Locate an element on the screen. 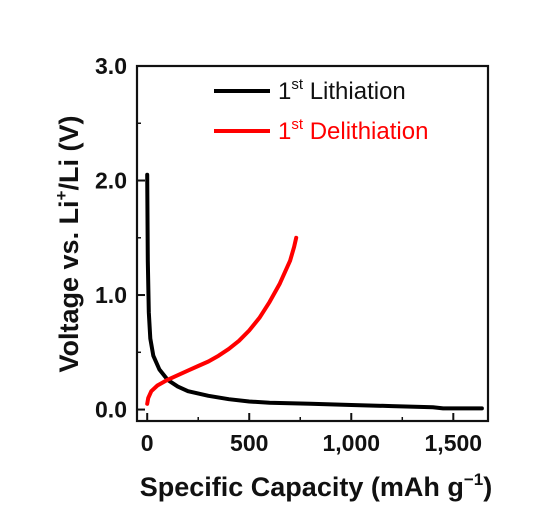 Image resolution: width=558 pixels, height=512 pixels. y-axis-title: Voltage vs. Li+/Li (V) is located at coordinates (68, 244).